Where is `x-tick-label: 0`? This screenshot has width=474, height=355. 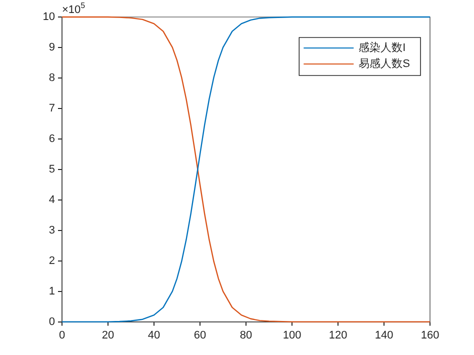
x-tick-label: 0 is located at coordinates (62, 335).